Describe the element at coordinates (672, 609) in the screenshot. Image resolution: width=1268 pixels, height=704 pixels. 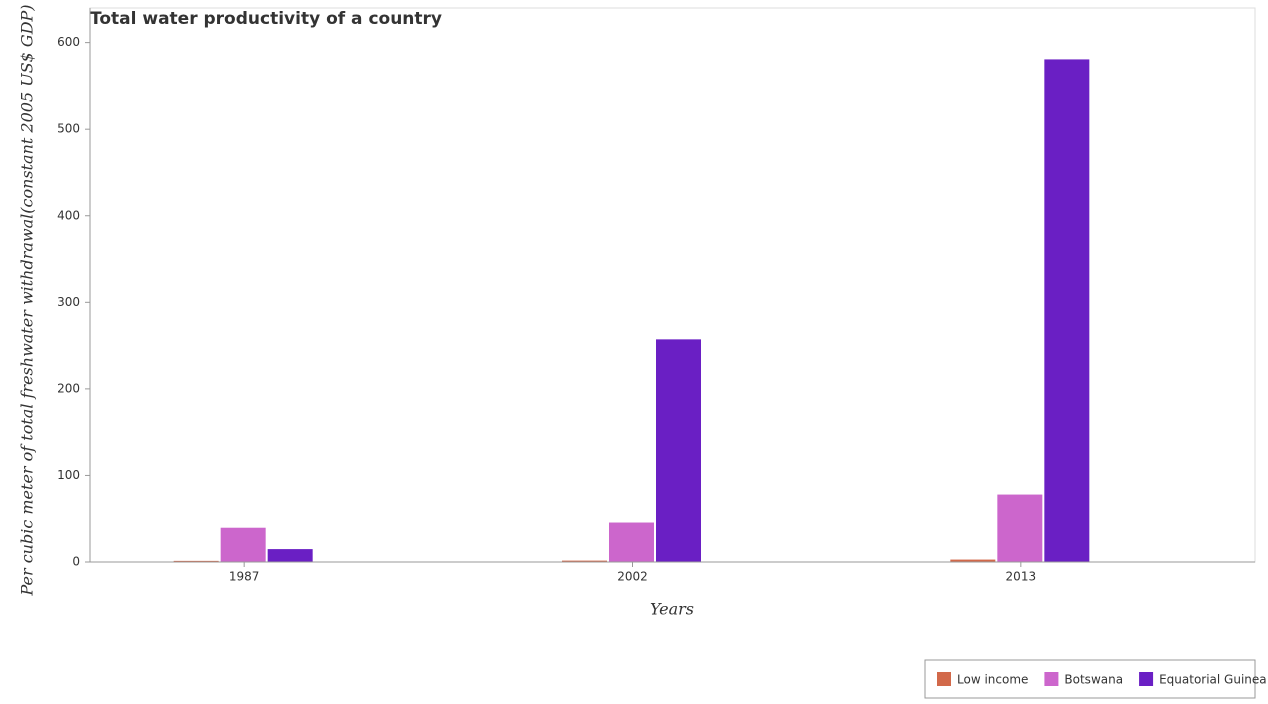
I see `x-axis-label: Years` at that location.